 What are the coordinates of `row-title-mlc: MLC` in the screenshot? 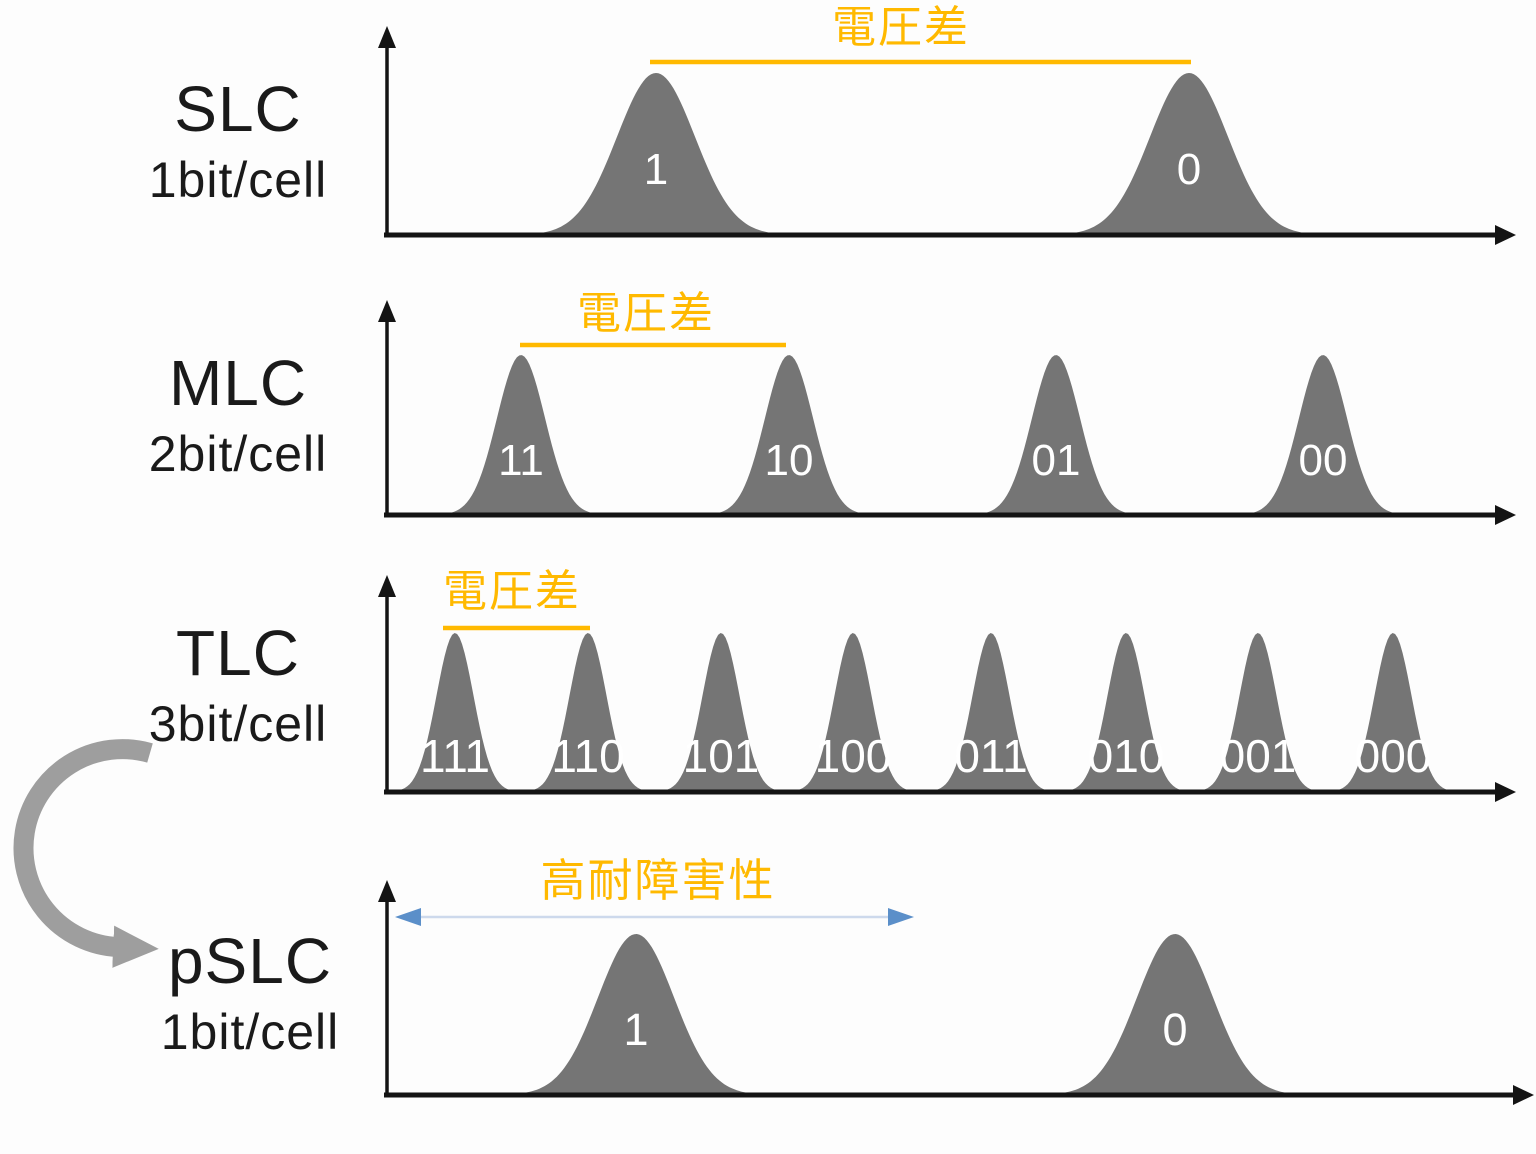 It's located at (238, 383).